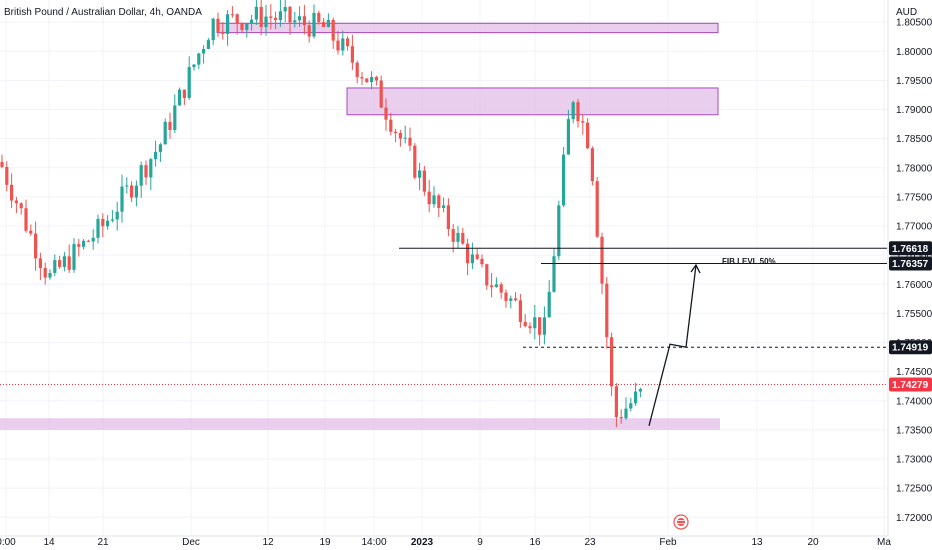 The width and height of the screenshot is (932, 550). I want to click on x-tick-label: Dec, so click(191, 542).